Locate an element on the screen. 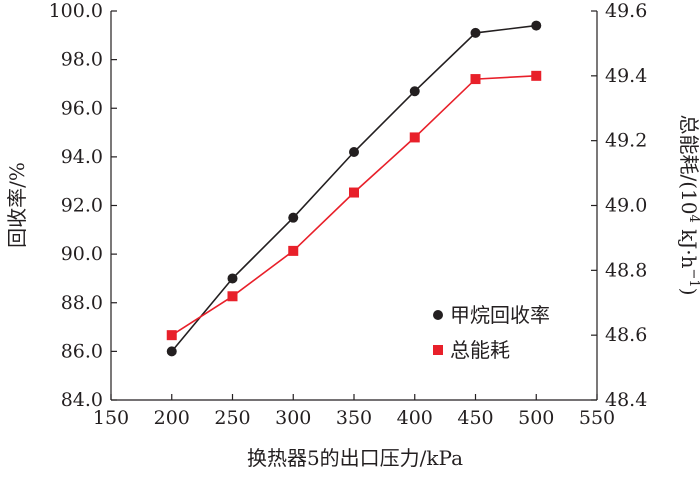 The image size is (700, 479). x-tick-label: 450 is located at coordinates (475, 418).